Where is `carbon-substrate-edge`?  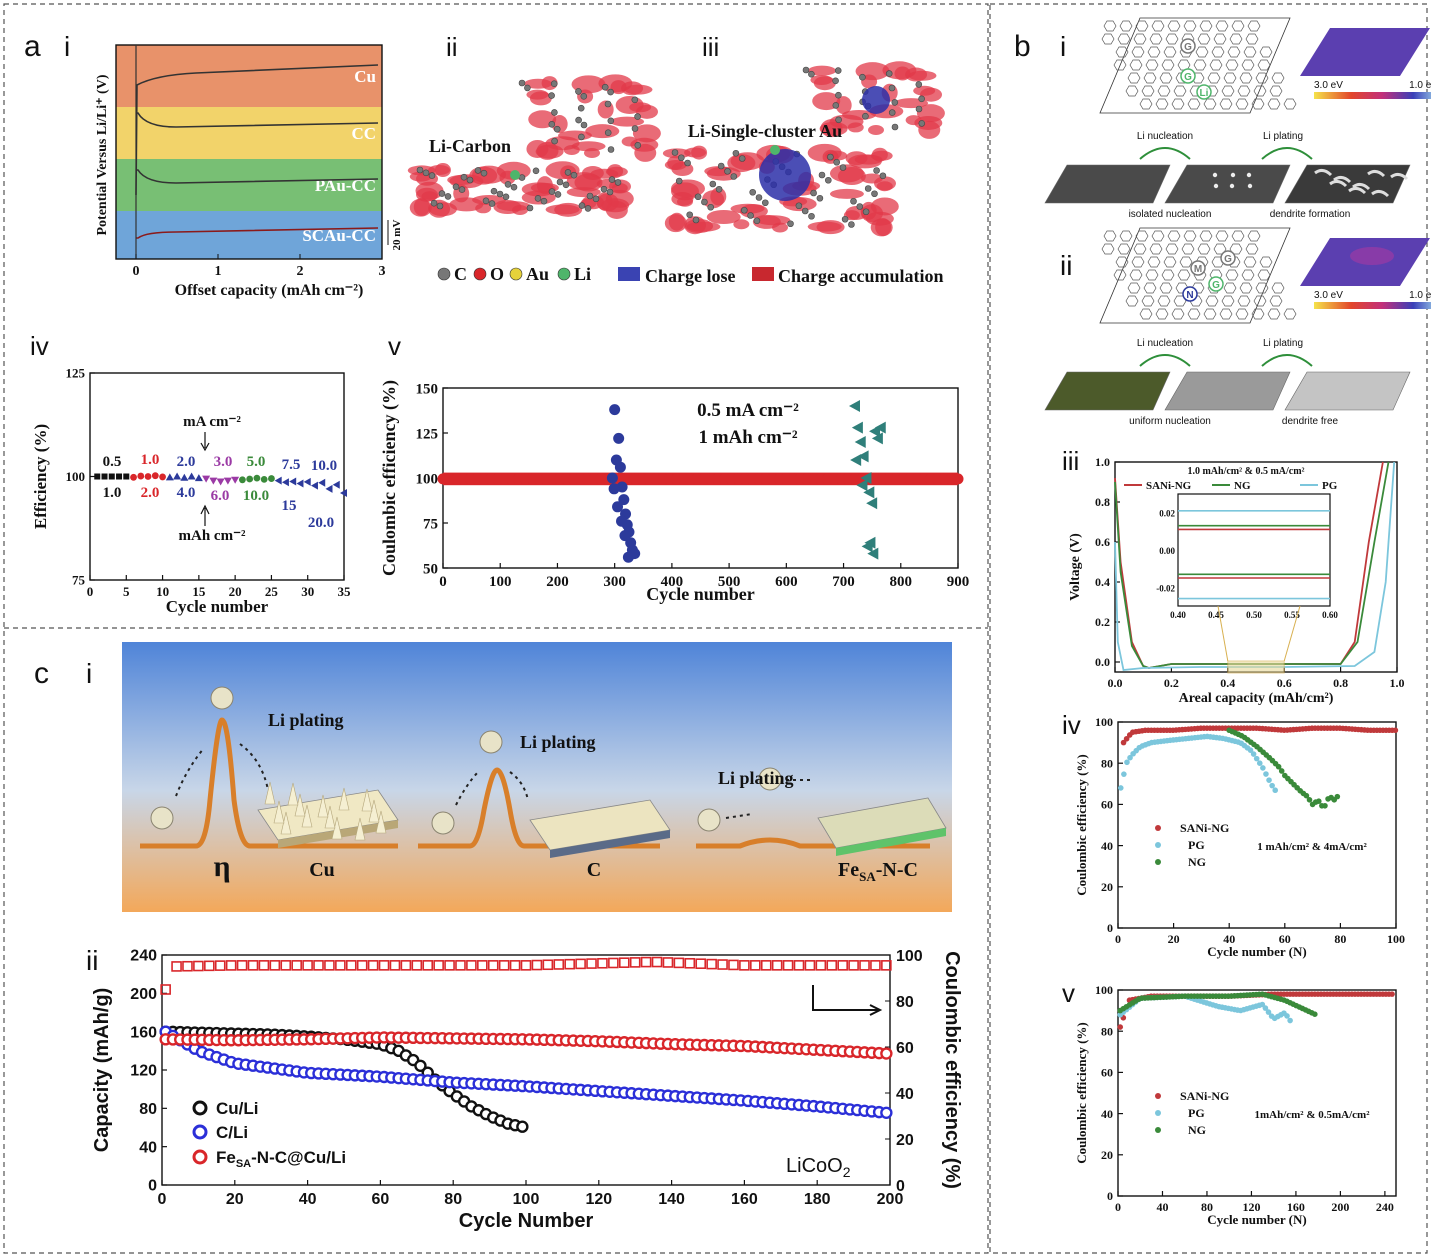 carbon-substrate-edge is located at coordinates (610, 844).